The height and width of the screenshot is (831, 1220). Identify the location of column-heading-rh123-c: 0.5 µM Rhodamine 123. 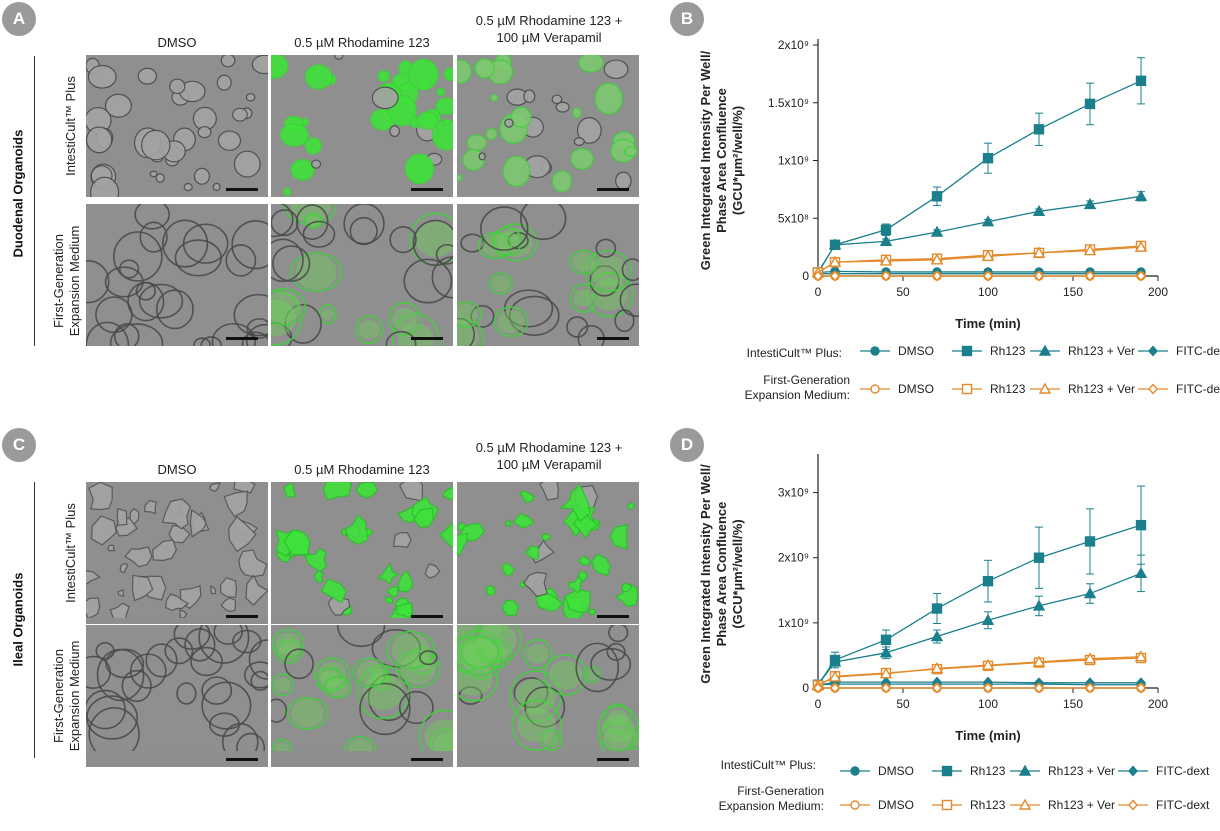
(362, 469).